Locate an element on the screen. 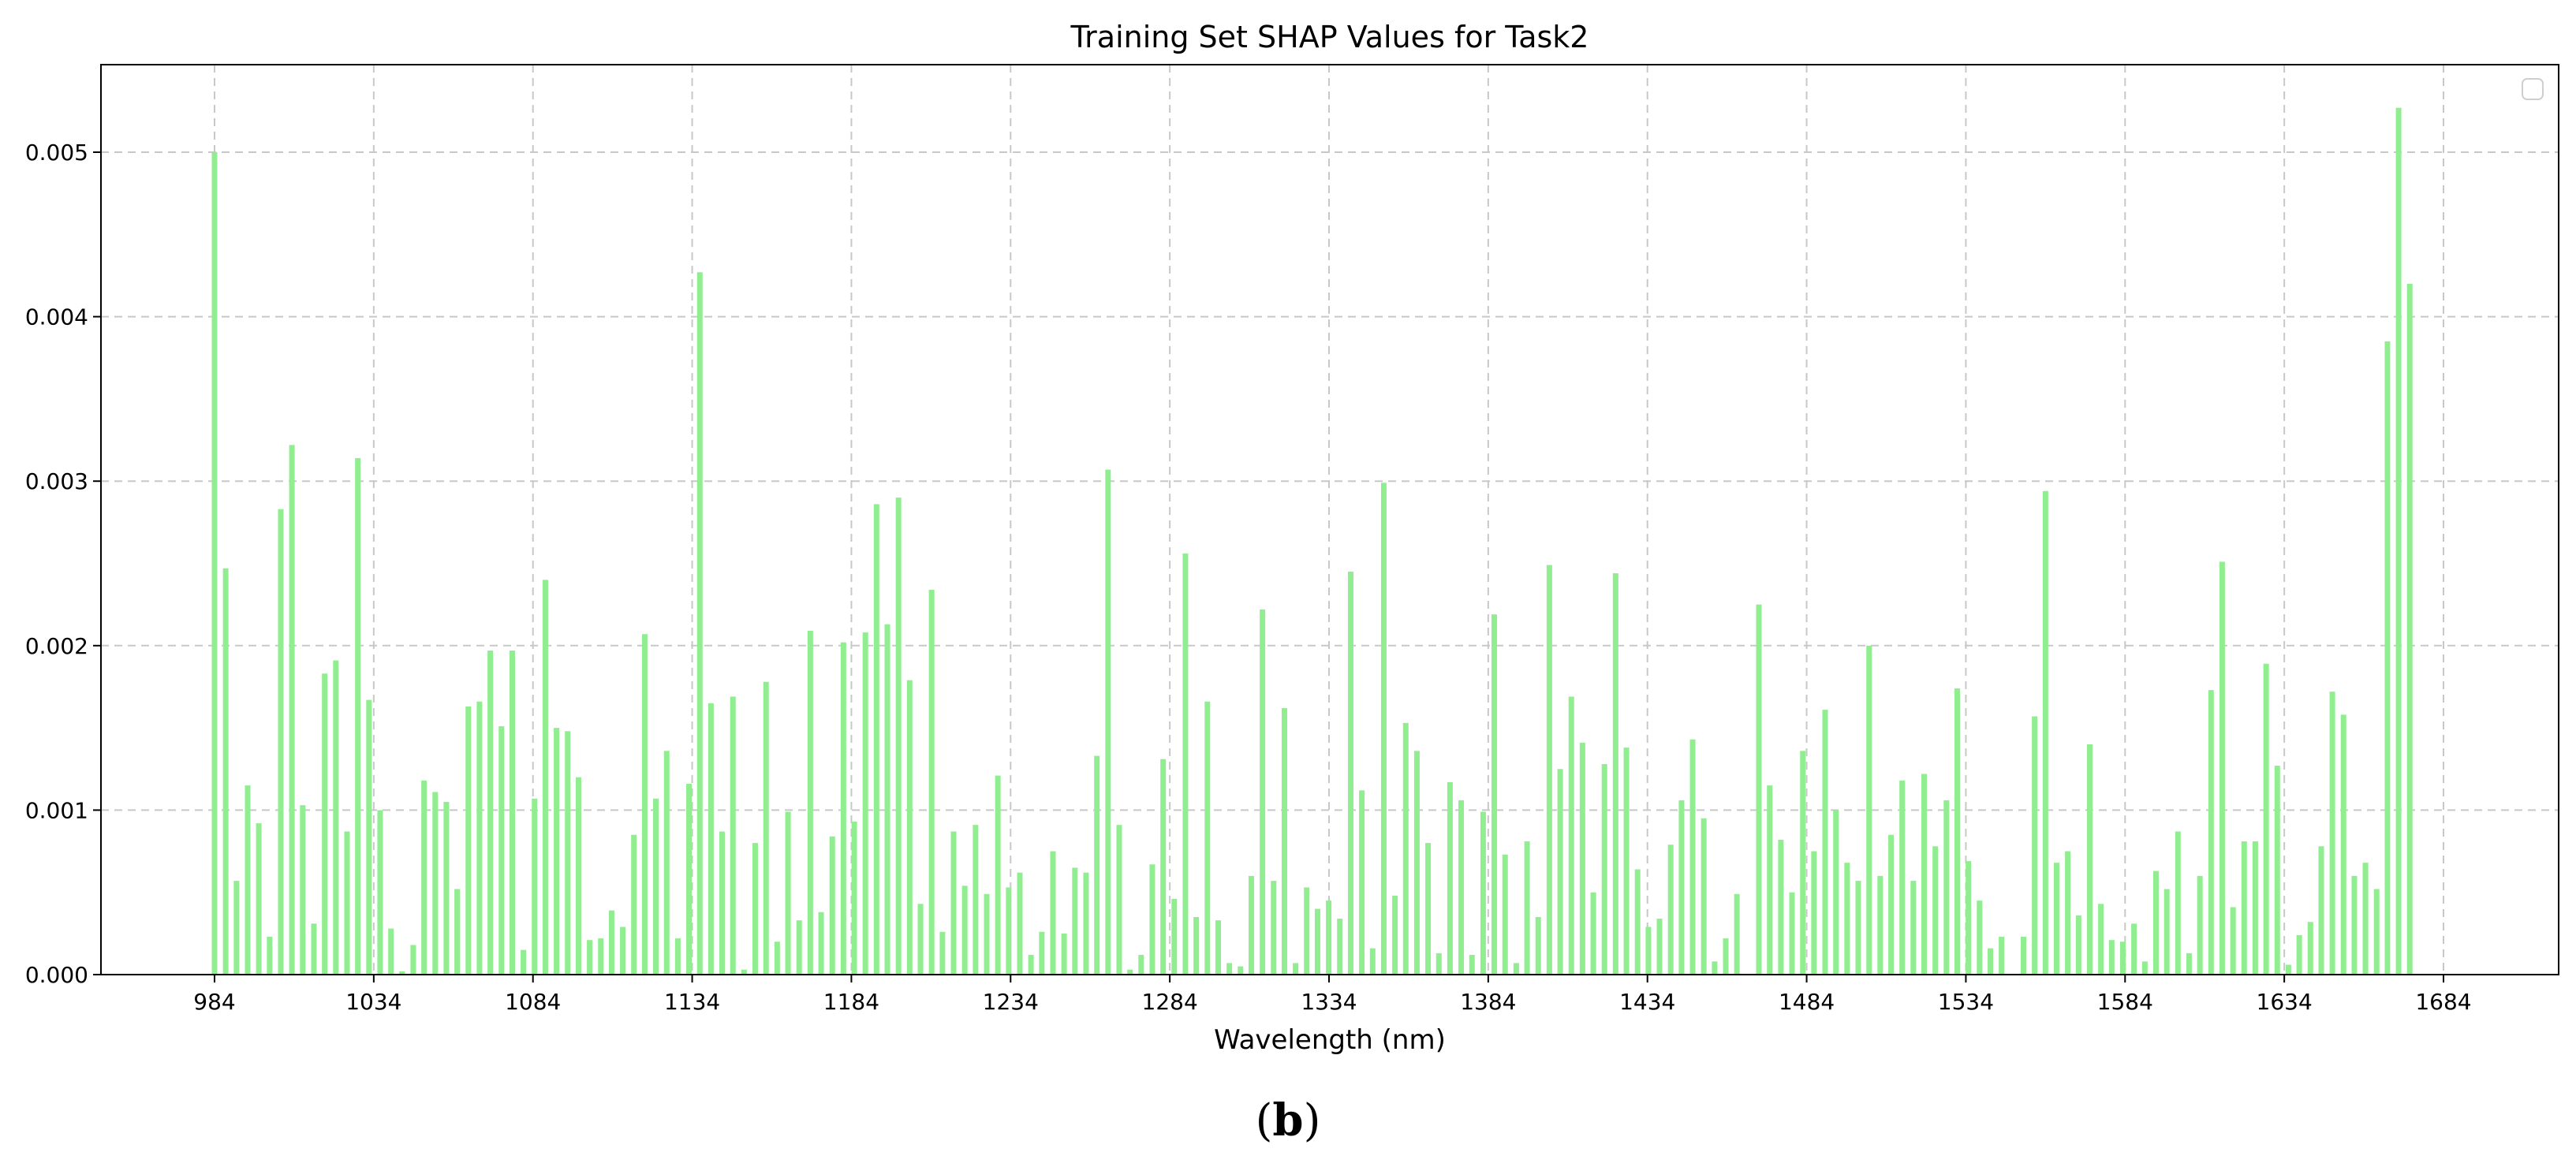 The height and width of the screenshot is (1167, 2576). x-tick-label: 984 is located at coordinates (214, 1002).